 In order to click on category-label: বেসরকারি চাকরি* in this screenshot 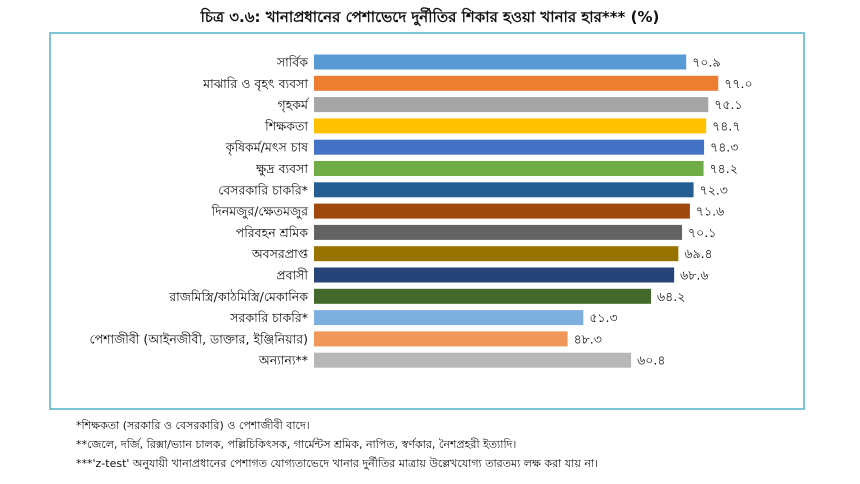, I will do `click(263, 189)`.